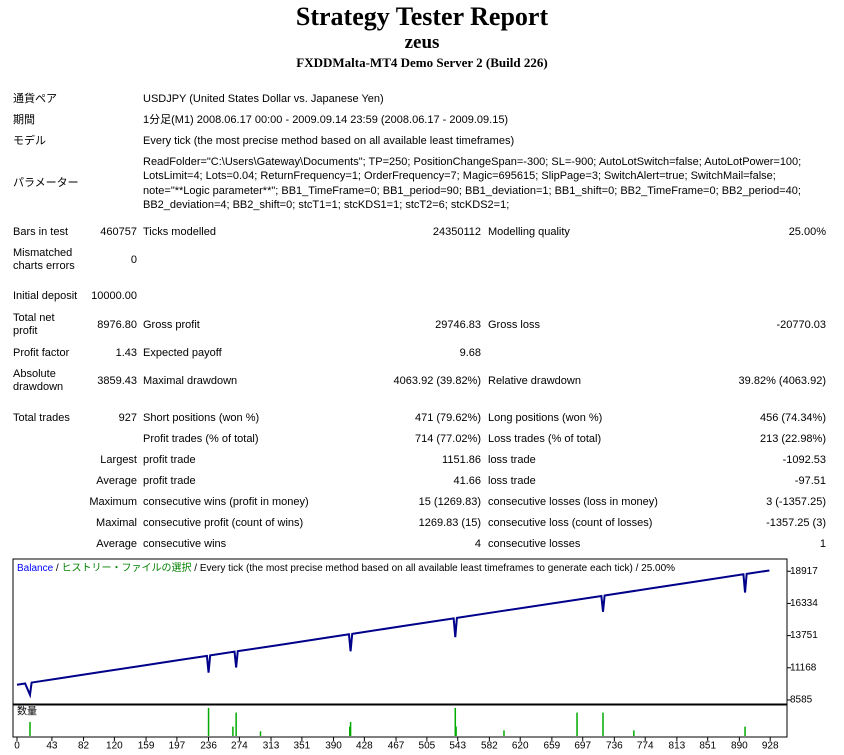 Image resolution: width=844 pixels, height=755 pixels. Describe the element at coordinates (807, 231) in the screenshot. I see `stat-value: 25.00%` at that location.